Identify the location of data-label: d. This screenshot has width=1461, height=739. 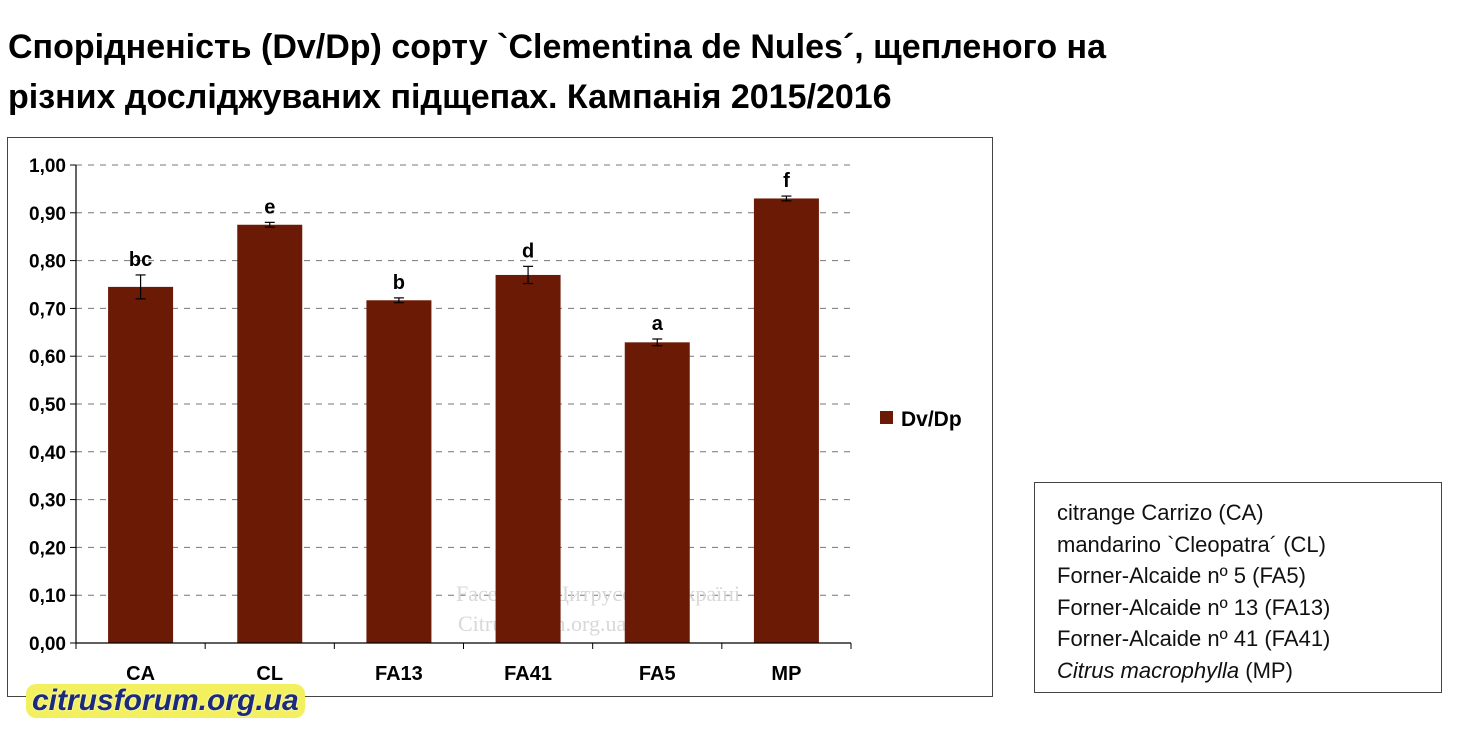
(528, 251).